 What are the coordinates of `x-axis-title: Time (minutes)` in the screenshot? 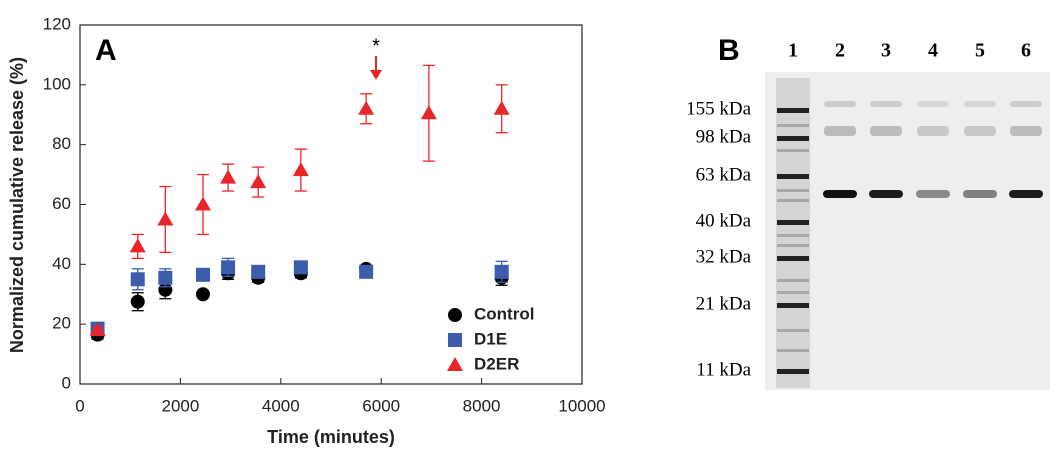 It's located at (331, 437).